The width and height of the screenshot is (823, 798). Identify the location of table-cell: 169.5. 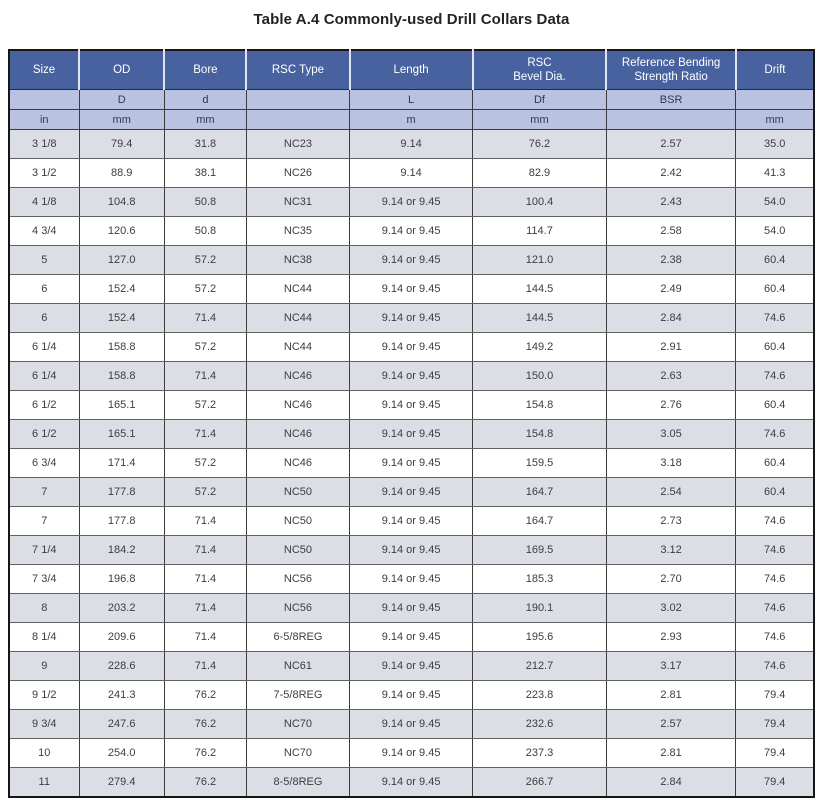
(539, 550).